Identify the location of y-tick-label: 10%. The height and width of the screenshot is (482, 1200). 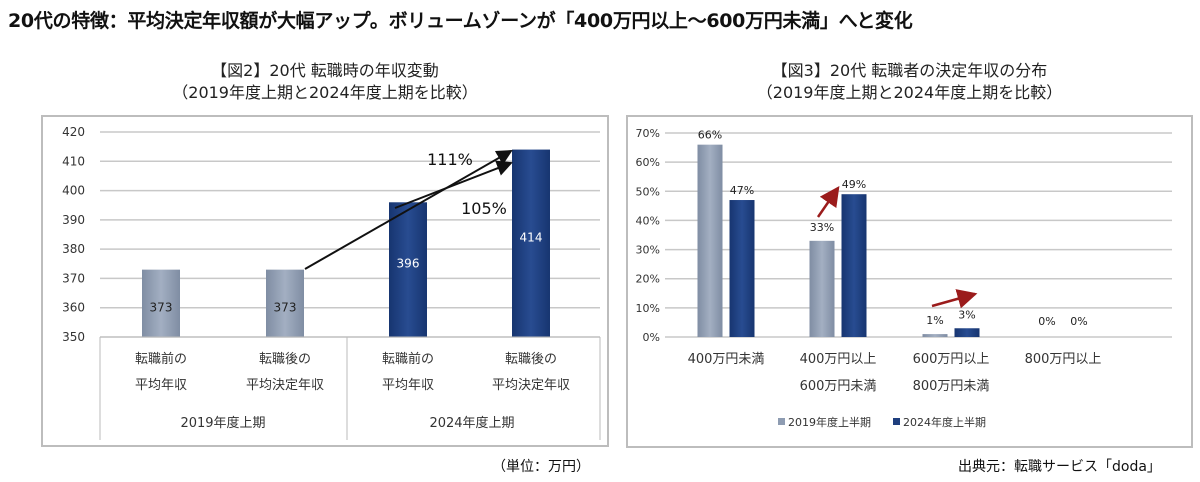
(648, 308).